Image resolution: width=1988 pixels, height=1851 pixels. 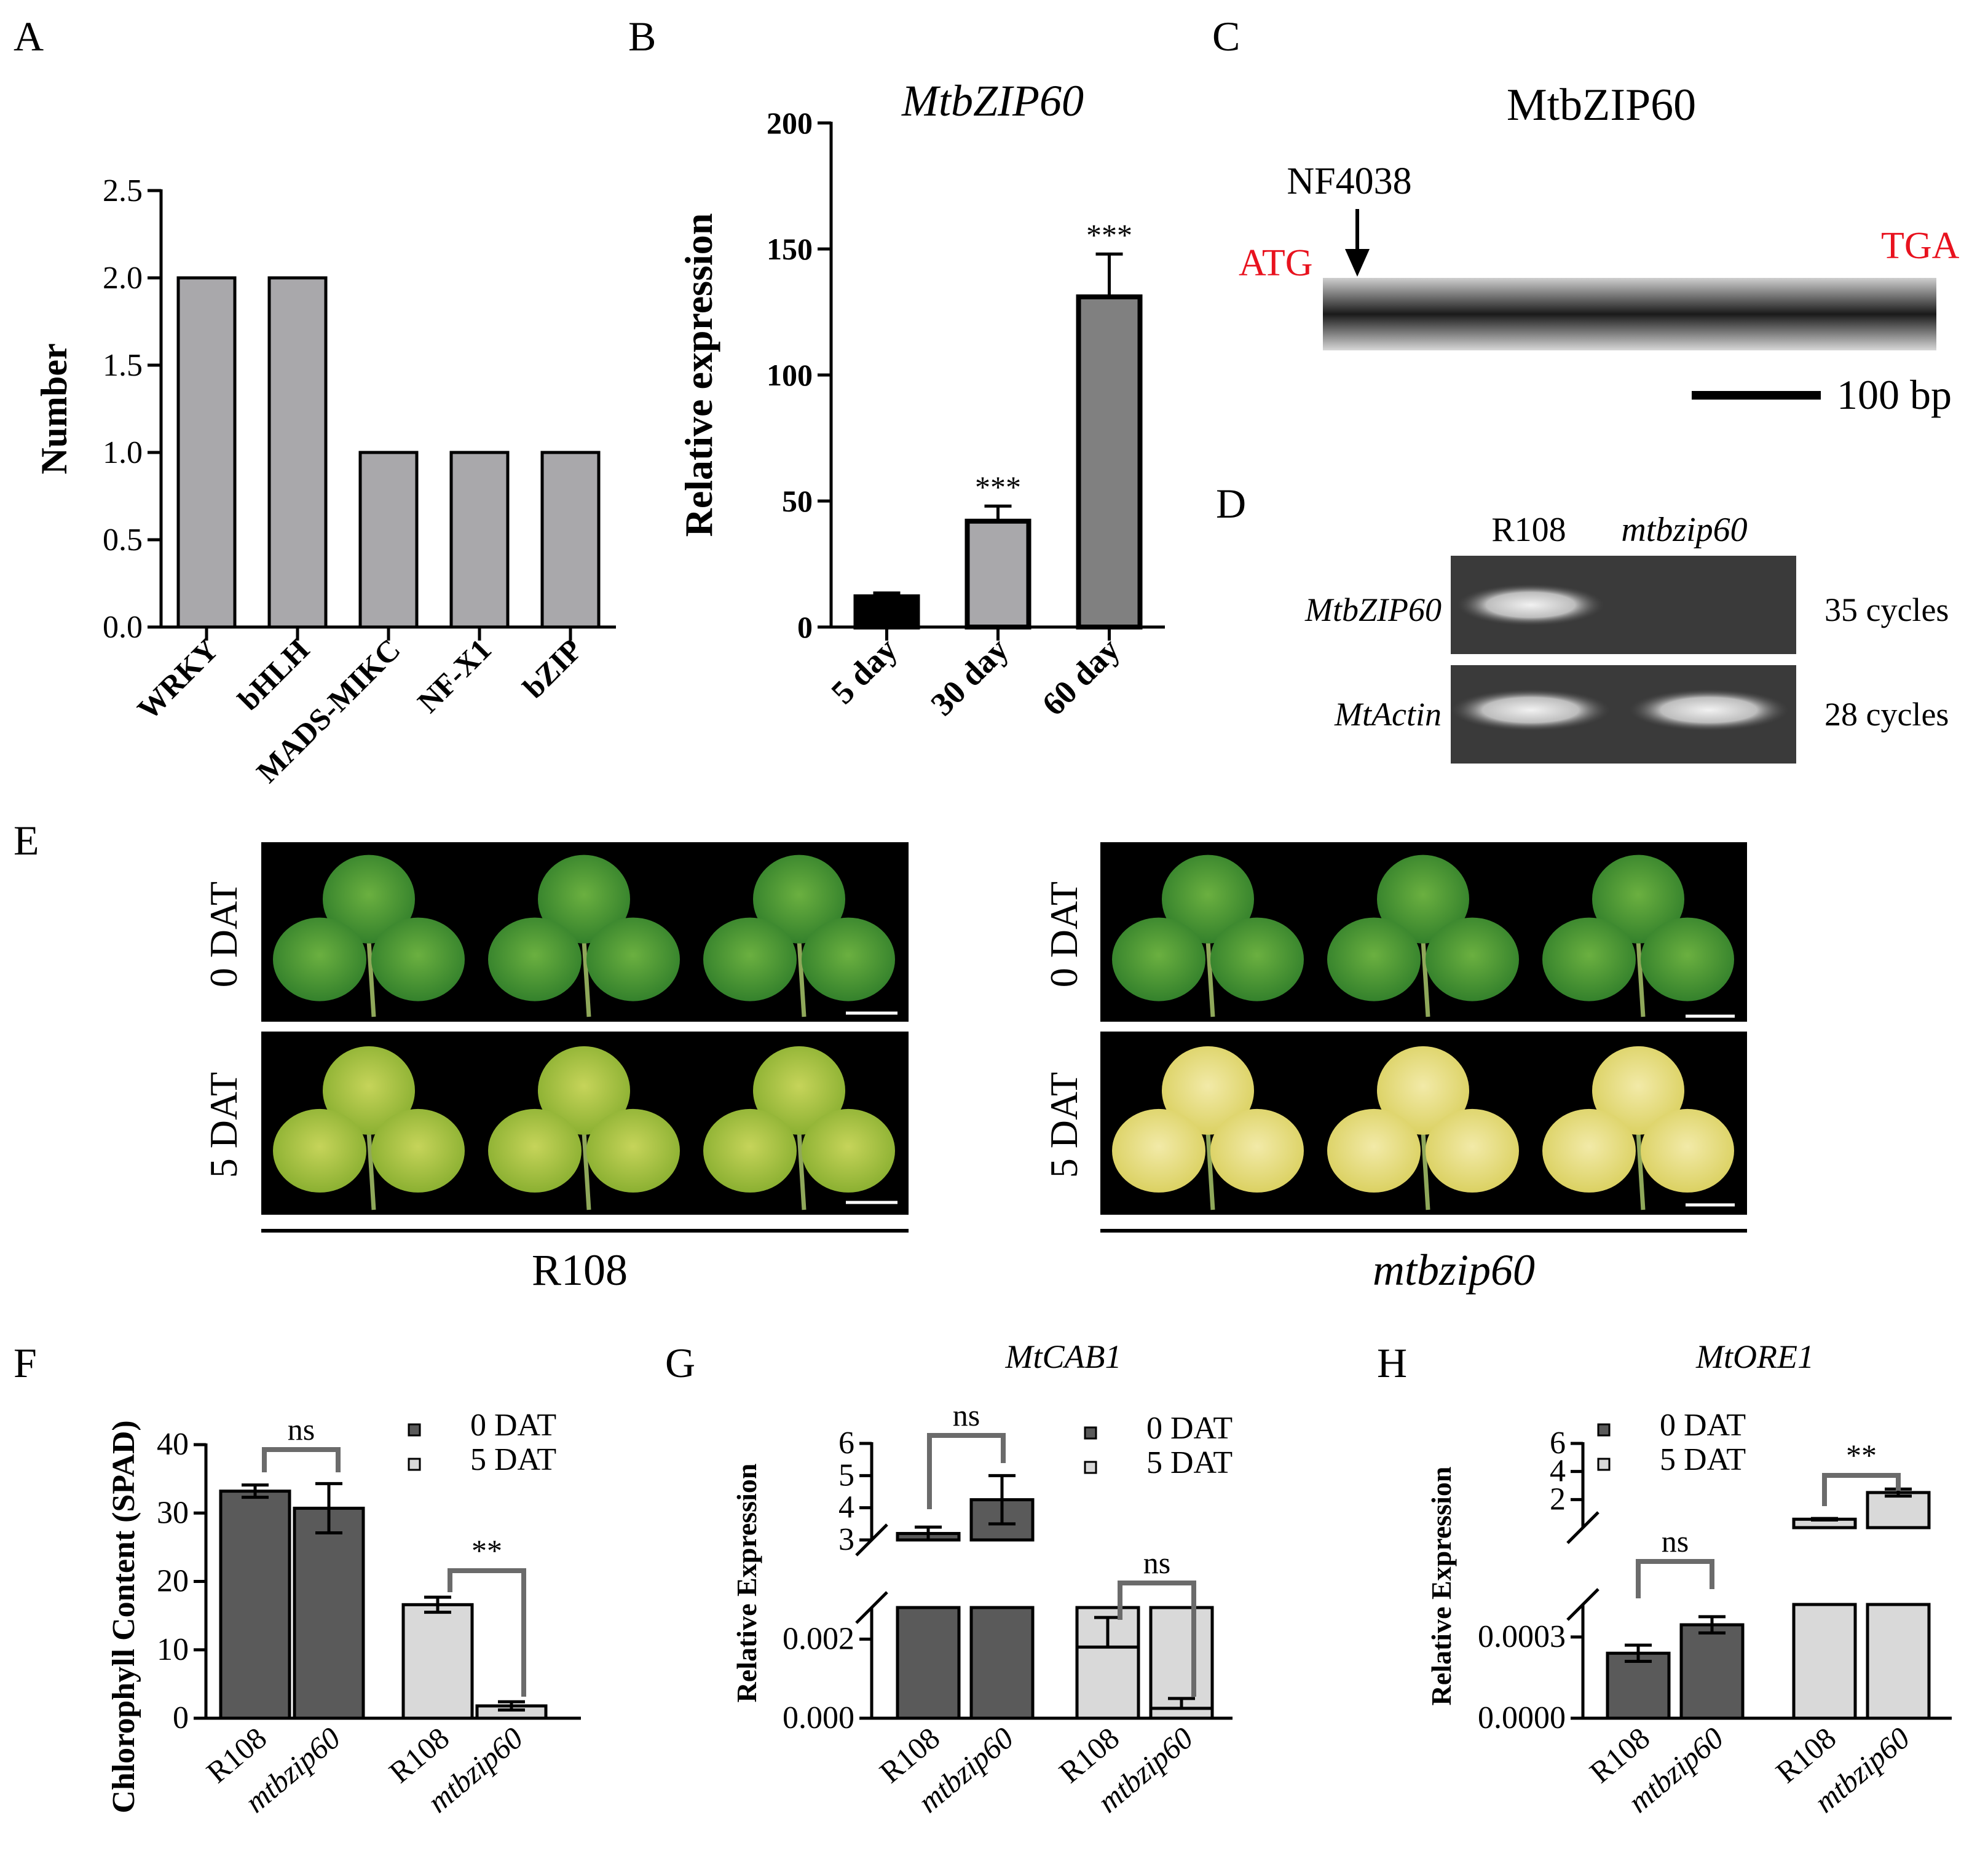 I want to click on x-tick-label: WRKY, so click(x=177, y=679).